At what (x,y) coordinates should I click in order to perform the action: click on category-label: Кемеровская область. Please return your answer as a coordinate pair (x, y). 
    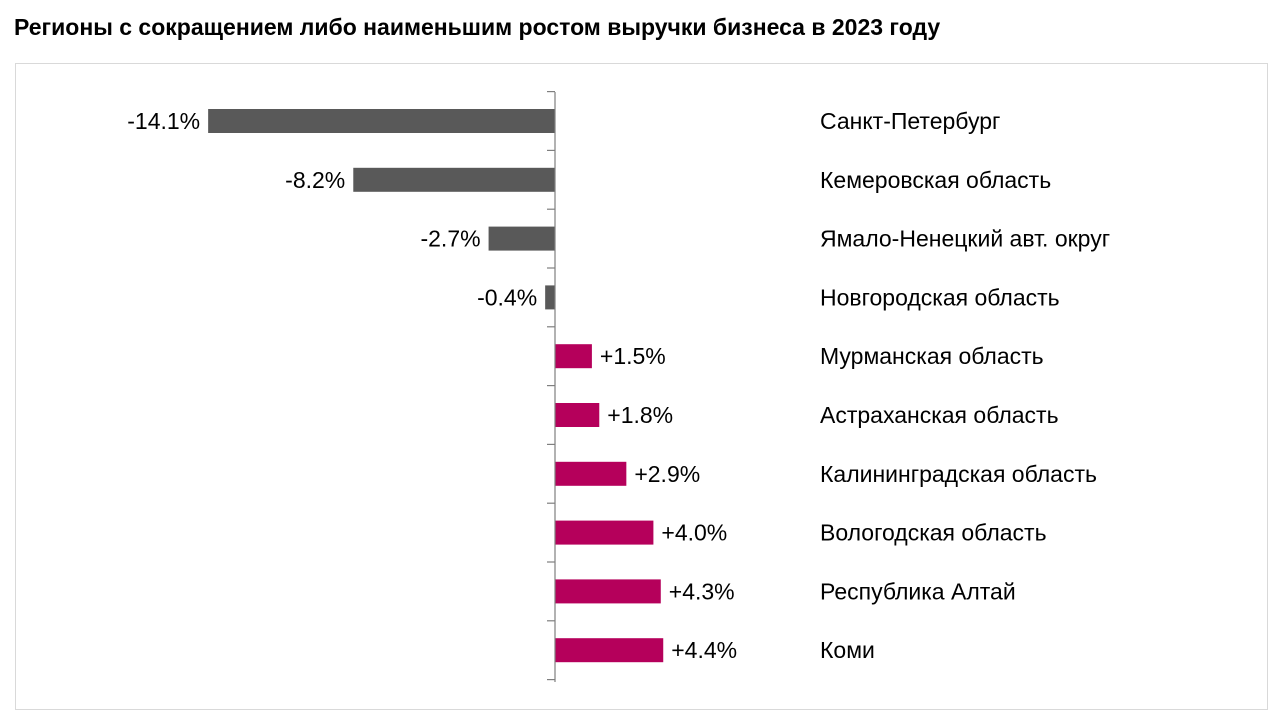
    Looking at the image, I should click on (935, 180).